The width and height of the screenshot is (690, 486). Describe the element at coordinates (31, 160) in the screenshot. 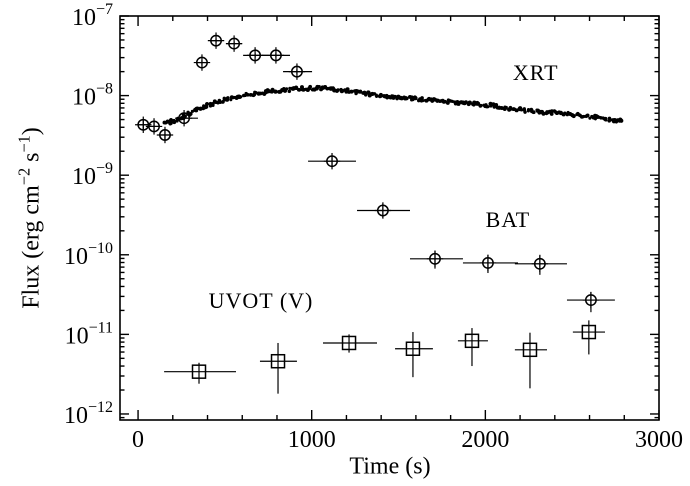

I see `y-axis-title-text: s` at that location.